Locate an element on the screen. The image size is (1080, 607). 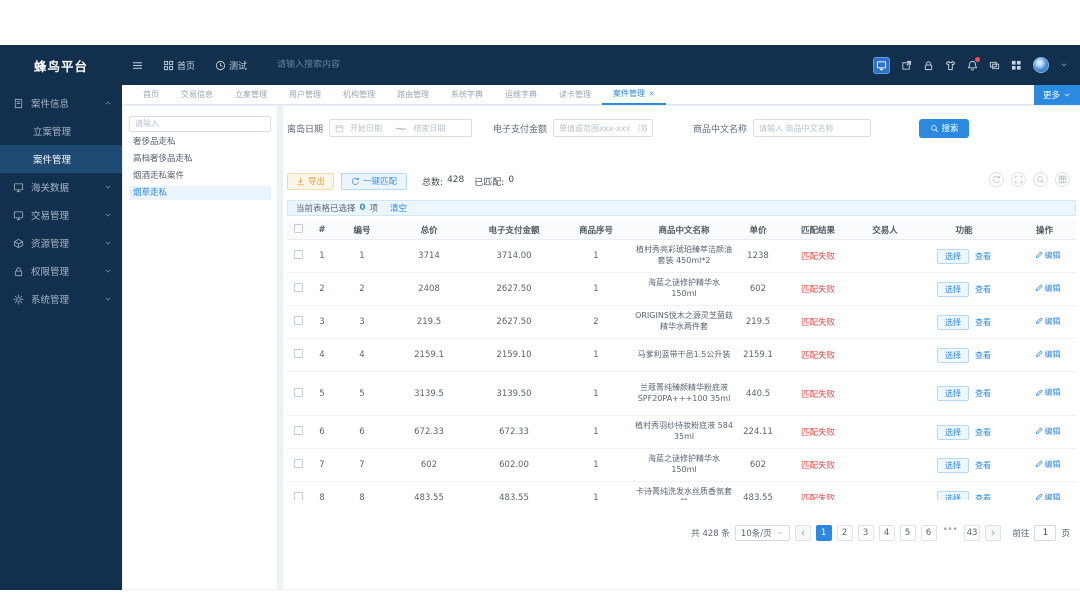
tab-首页: 首页 is located at coordinates (151, 95).